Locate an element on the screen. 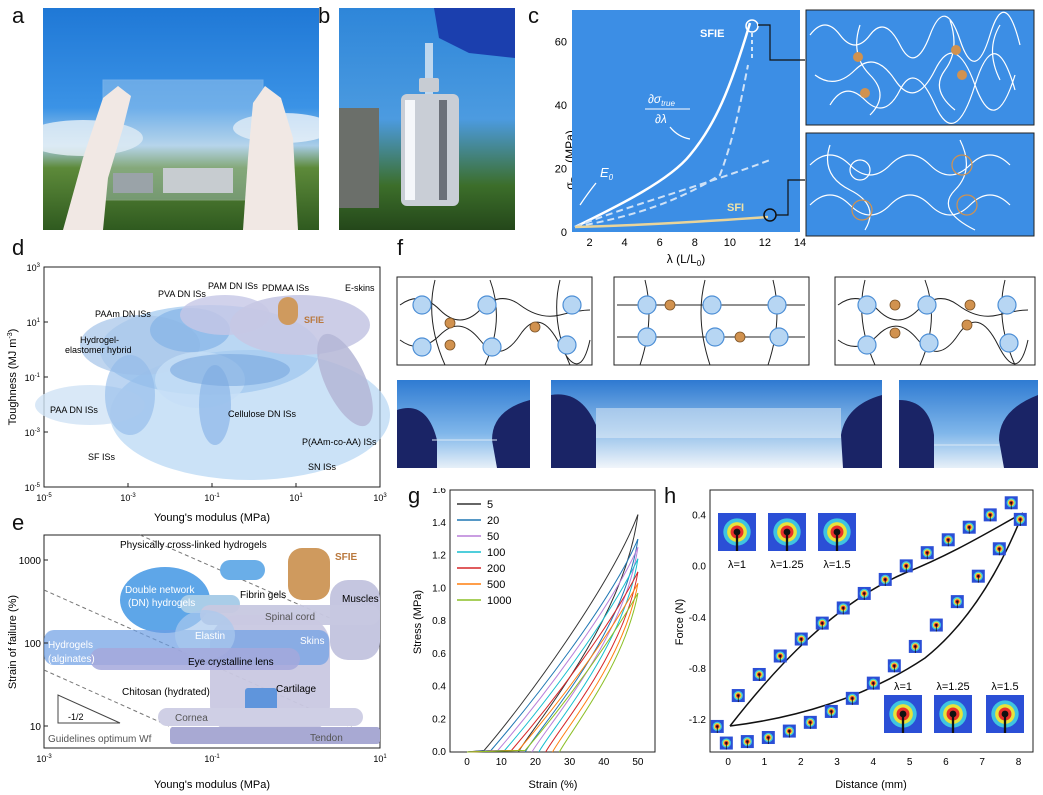 This screenshot has width=1043, height=795. d-label-cellulose: Cellulose DN ISs is located at coordinates (262, 414).